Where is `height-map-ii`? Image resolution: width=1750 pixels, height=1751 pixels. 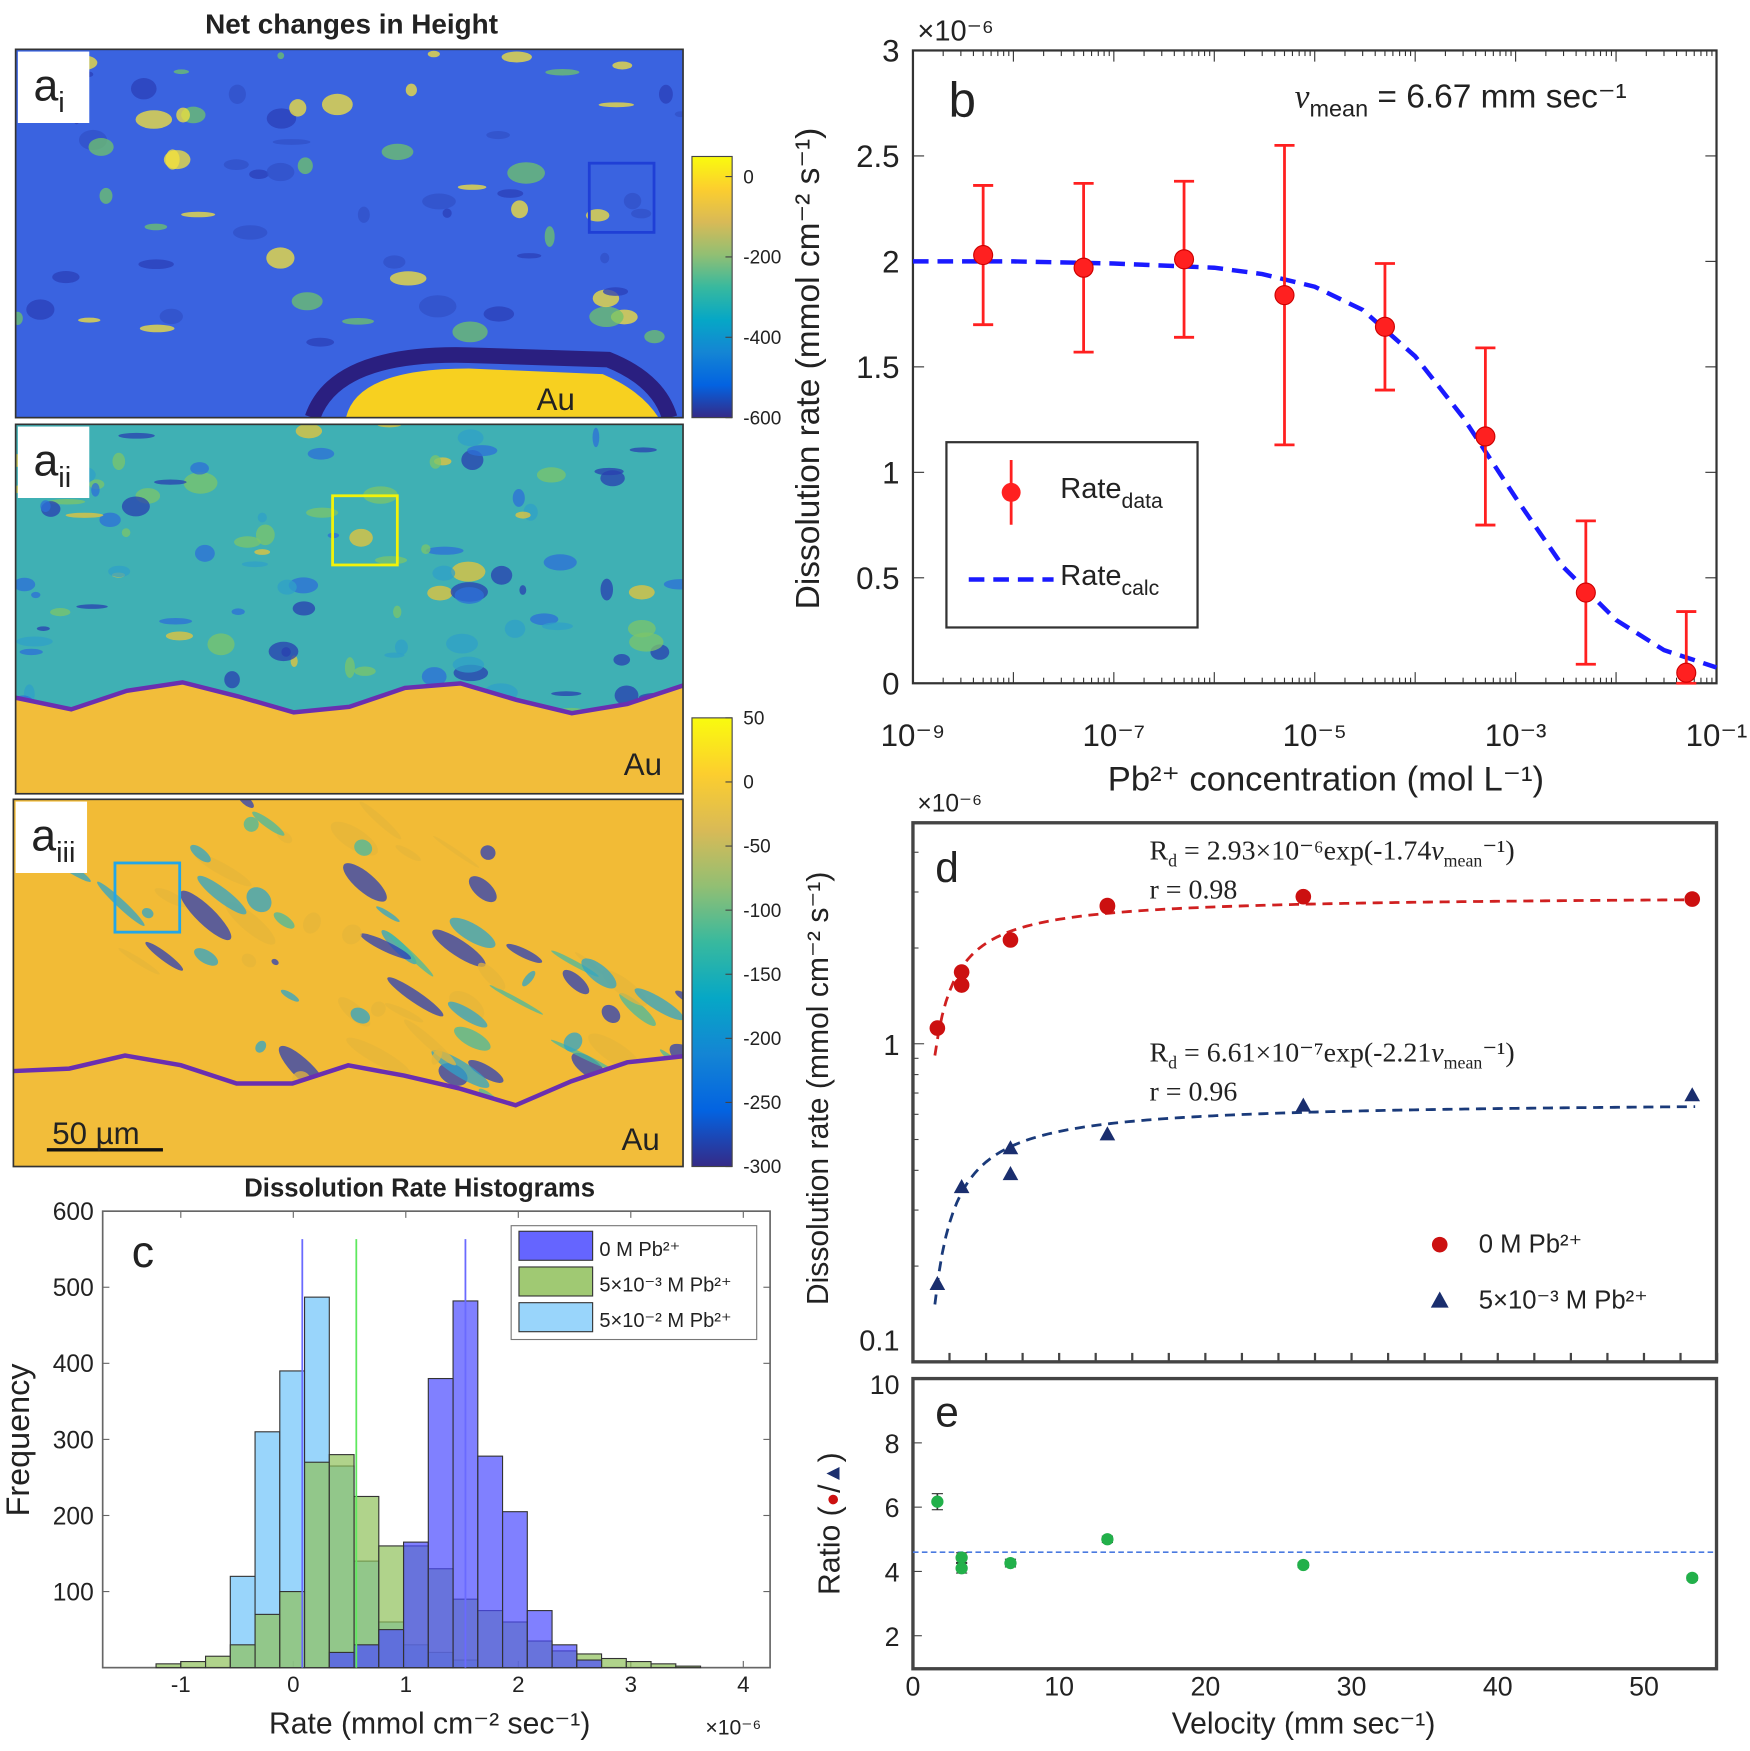
height-map-ii is located at coordinates (349, 609).